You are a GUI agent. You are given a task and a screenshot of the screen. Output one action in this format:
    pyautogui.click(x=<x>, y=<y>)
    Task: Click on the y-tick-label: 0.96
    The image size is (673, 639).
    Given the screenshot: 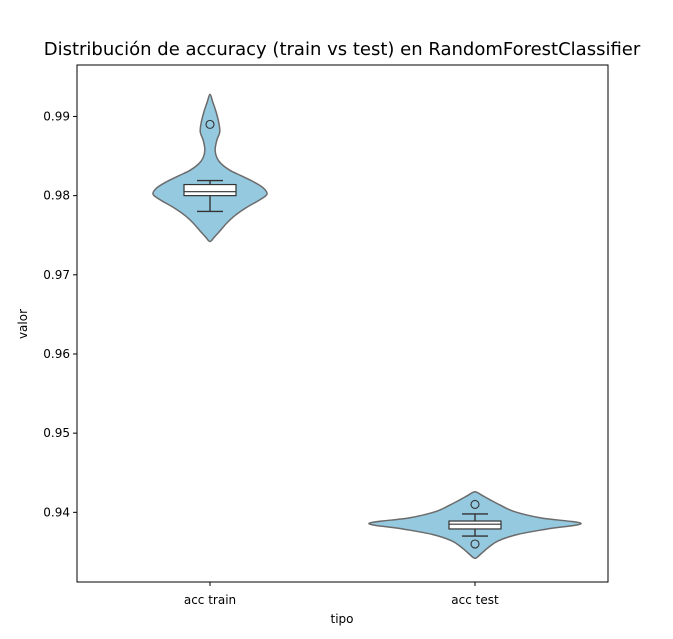 What is the action you would take?
    pyautogui.click(x=56, y=354)
    